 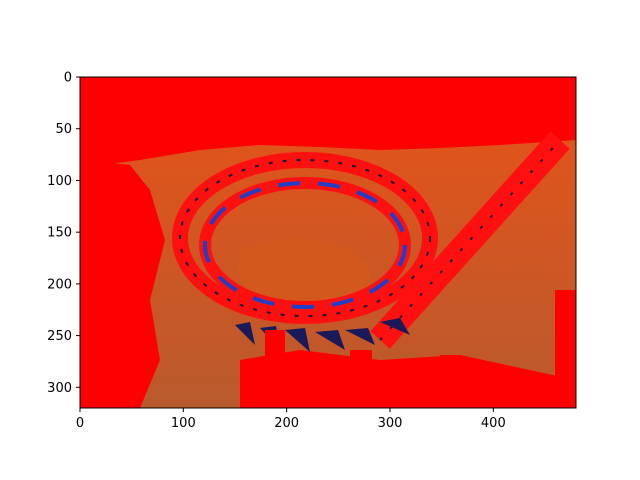 I want to click on x-tick-label: 200, so click(x=286, y=423).